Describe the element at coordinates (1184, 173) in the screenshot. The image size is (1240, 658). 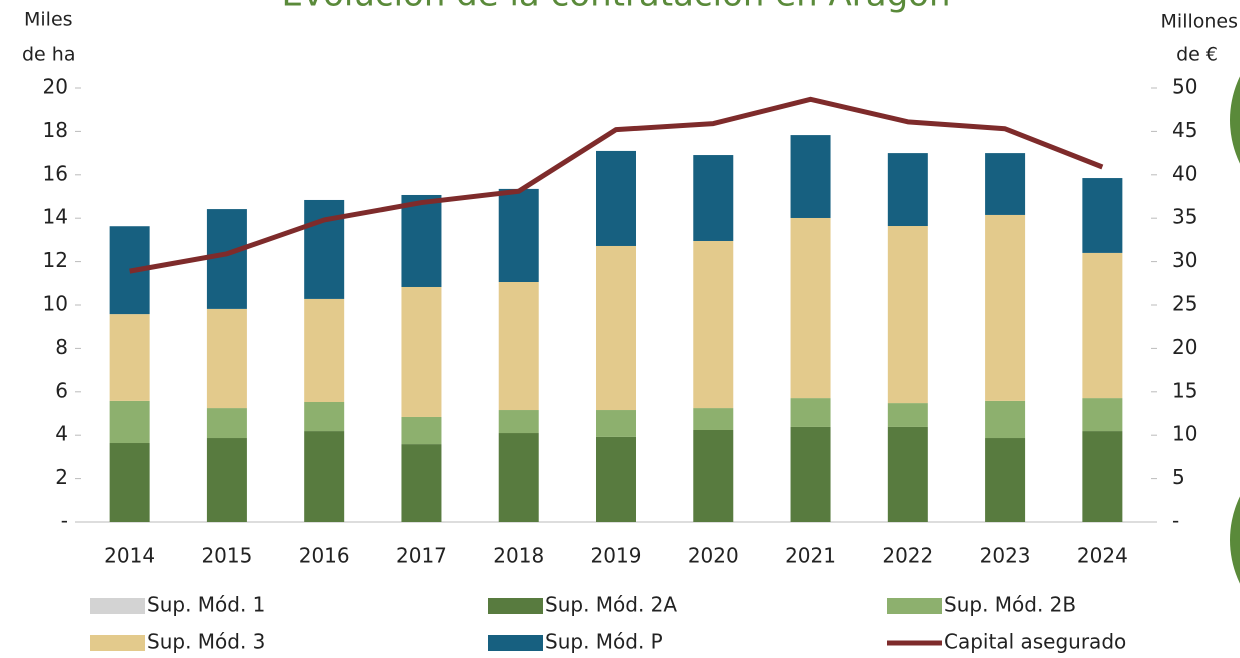
I see `y2-tick-label: 40` at that location.